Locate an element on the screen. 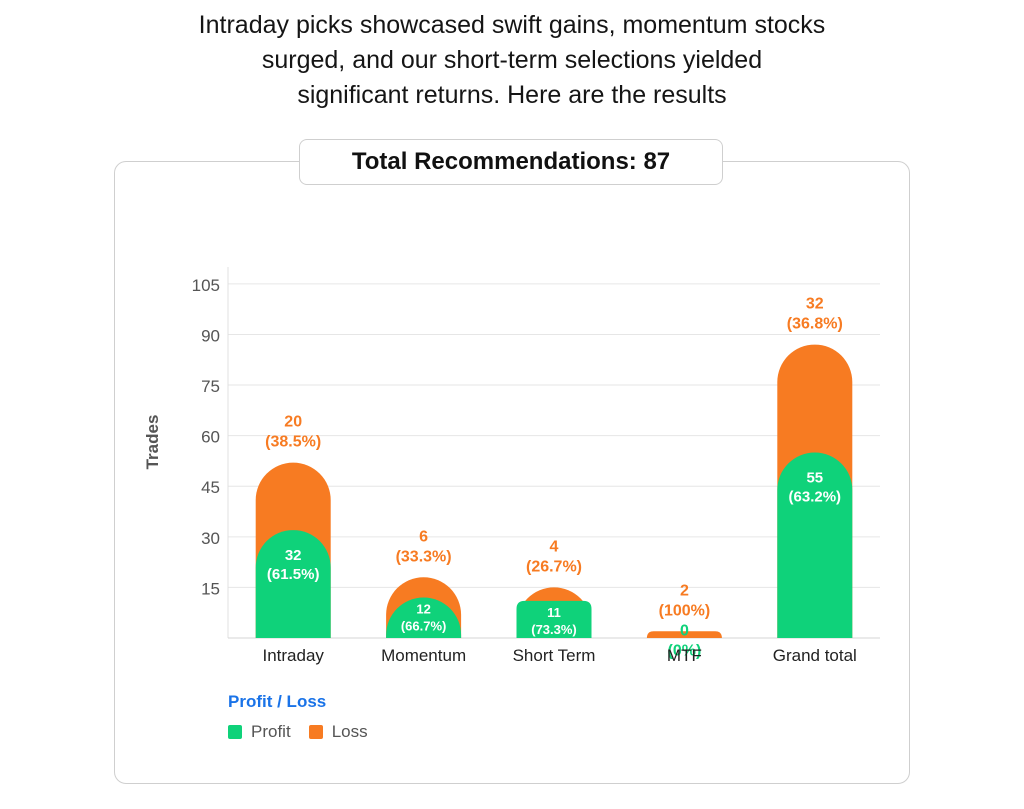  y-tick-label: 90 is located at coordinates (210, 335).